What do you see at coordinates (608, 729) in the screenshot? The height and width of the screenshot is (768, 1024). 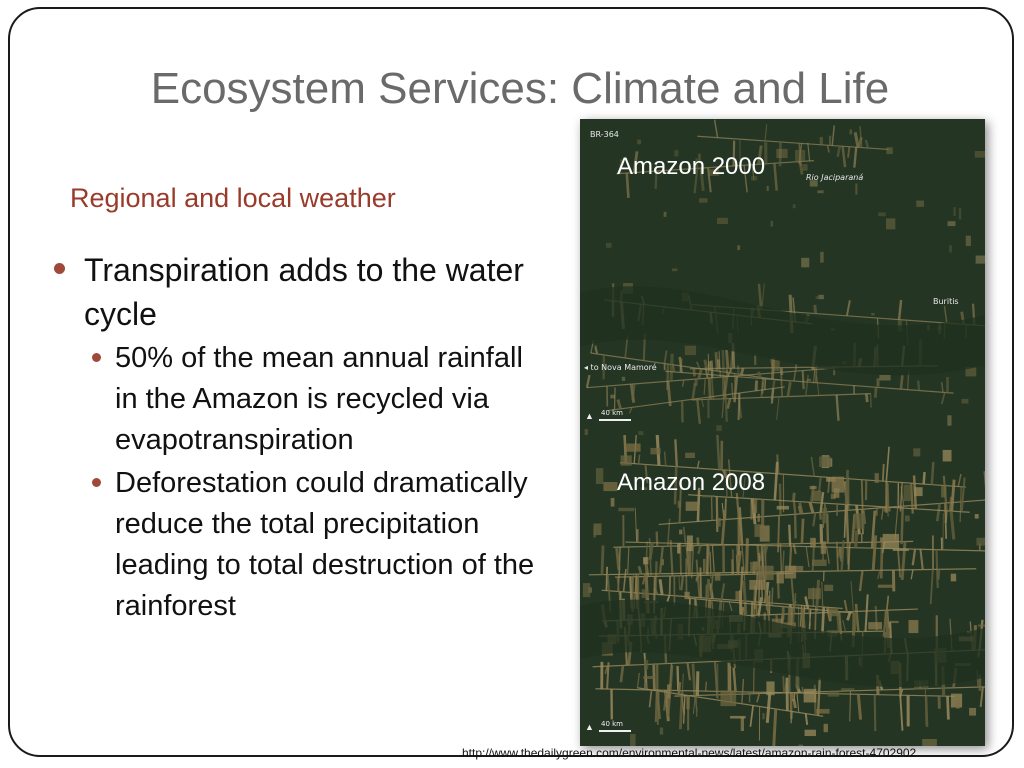 I see `scale-bar: ▲ 40 km` at bounding box center [608, 729].